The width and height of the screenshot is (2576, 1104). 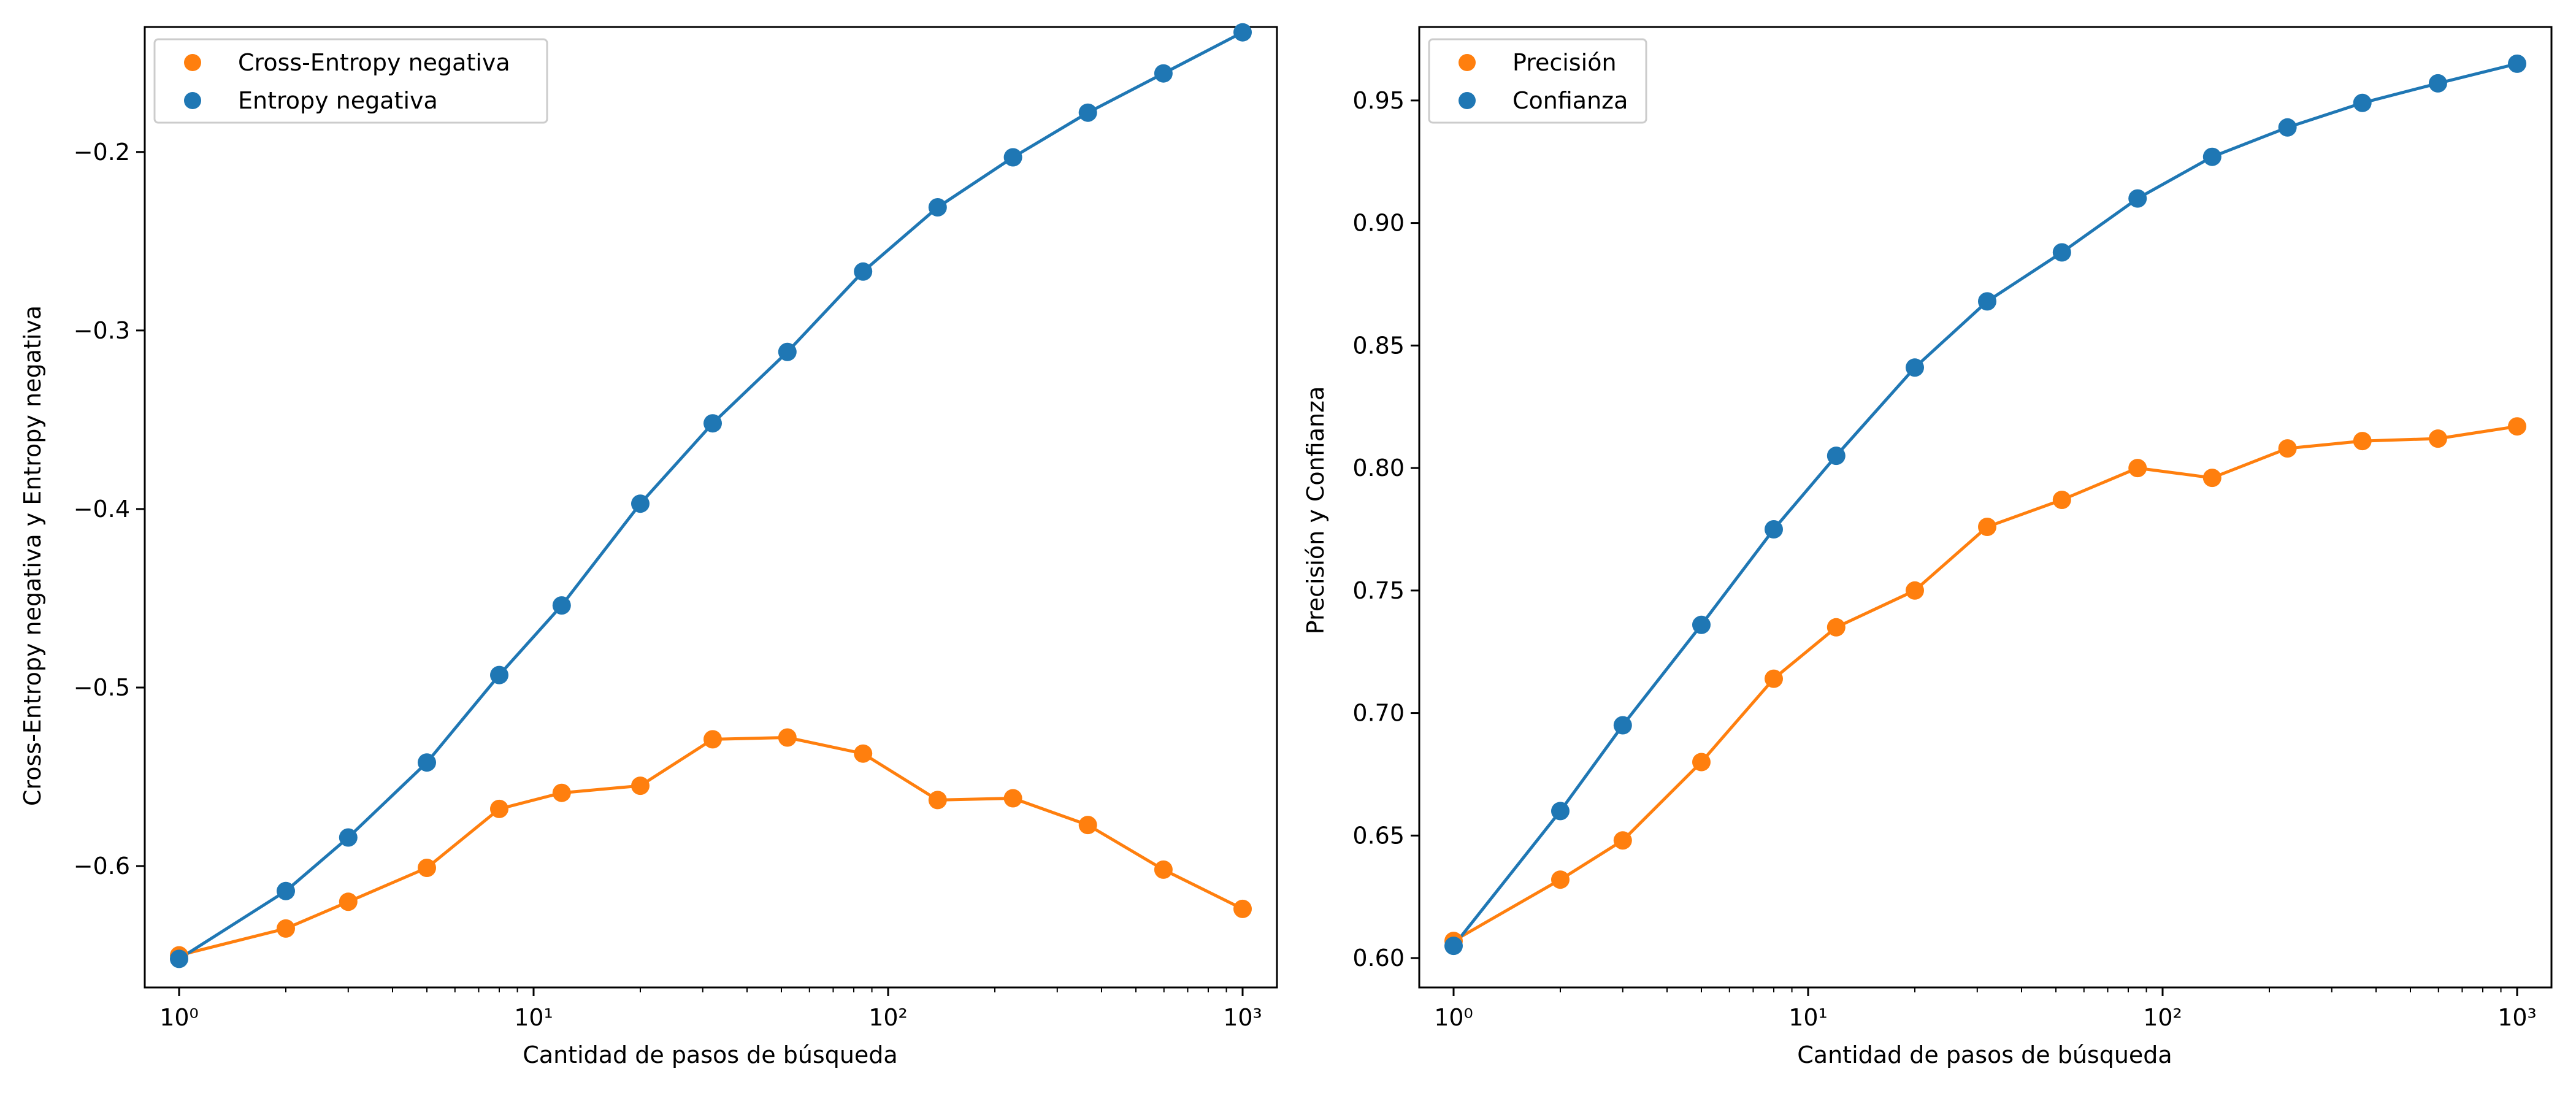 What do you see at coordinates (1378, 467) in the screenshot?
I see `right-y-tick-label: 0.80` at bounding box center [1378, 467].